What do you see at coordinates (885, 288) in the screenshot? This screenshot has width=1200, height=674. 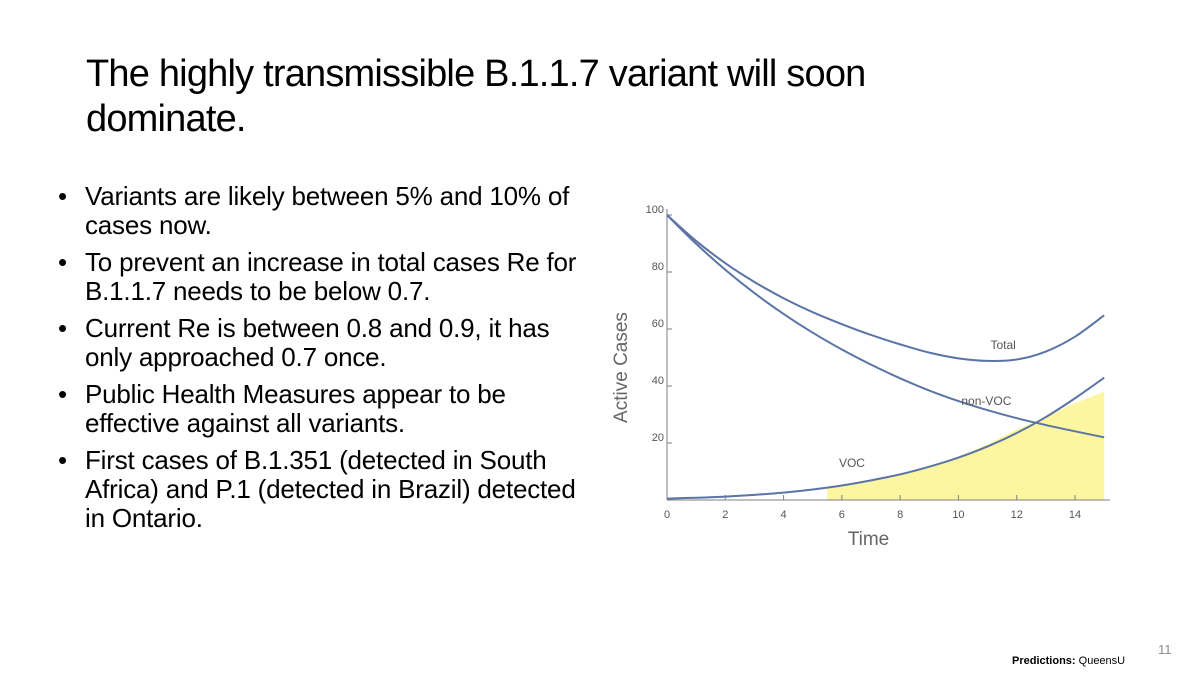 I see `series-line-total` at bounding box center [885, 288].